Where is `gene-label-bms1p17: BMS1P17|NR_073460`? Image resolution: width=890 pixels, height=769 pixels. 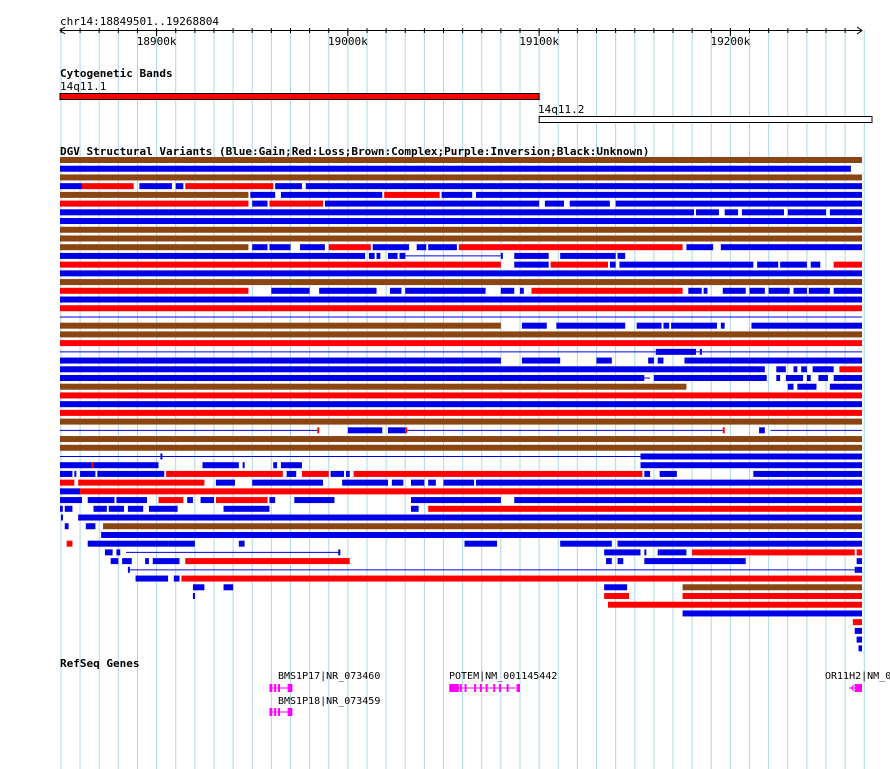 gene-label-bms1p17: BMS1P17|NR_073460 is located at coordinates (329, 676).